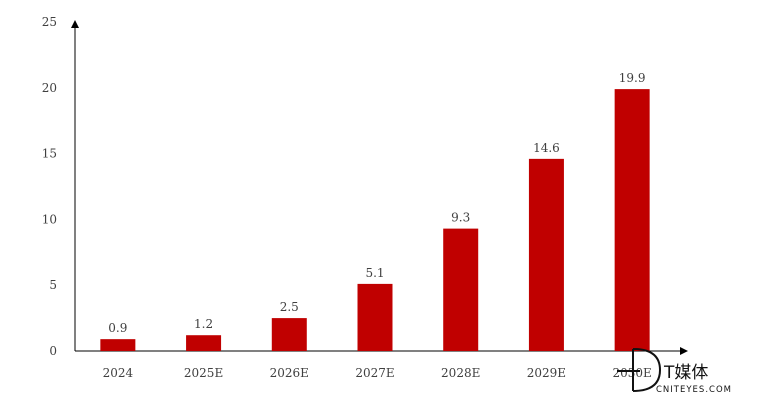  Describe the element at coordinates (203, 324) in the screenshot. I see `bar-value-label: 1.2` at that location.